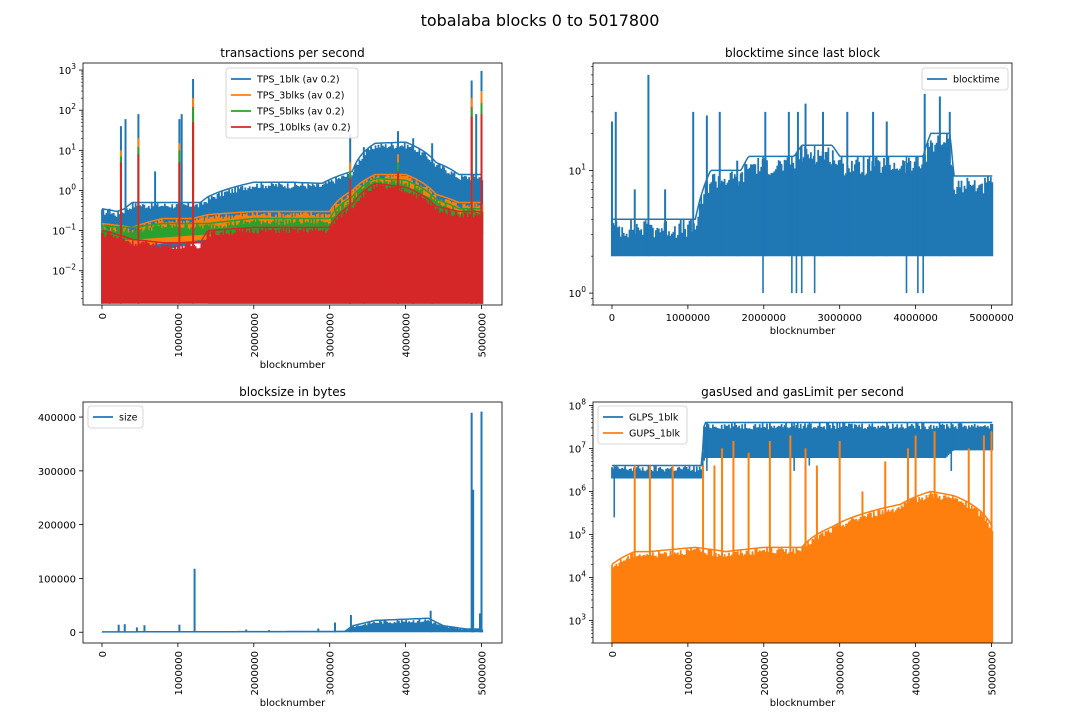 The image size is (1080, 720). I want to click on y-tick-label: 10⁷, so click(577, 447).